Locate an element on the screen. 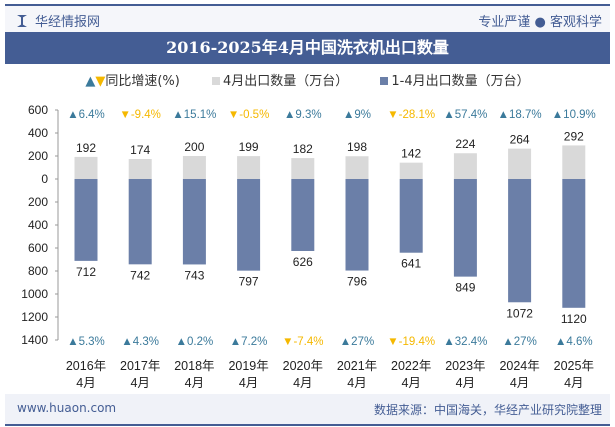 This screenshot has width=615, height=427. legend-swatch-april is located at coordinates (215, 81).